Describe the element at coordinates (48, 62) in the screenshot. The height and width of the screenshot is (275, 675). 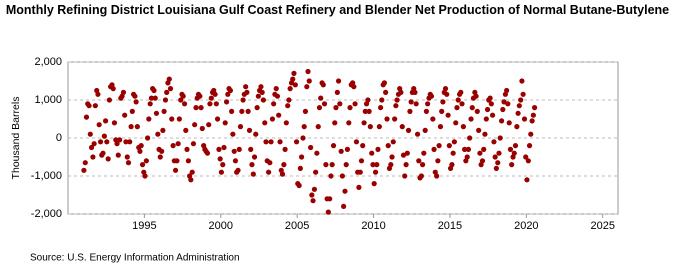
I see `y-tick-label: 2,000` at that location.